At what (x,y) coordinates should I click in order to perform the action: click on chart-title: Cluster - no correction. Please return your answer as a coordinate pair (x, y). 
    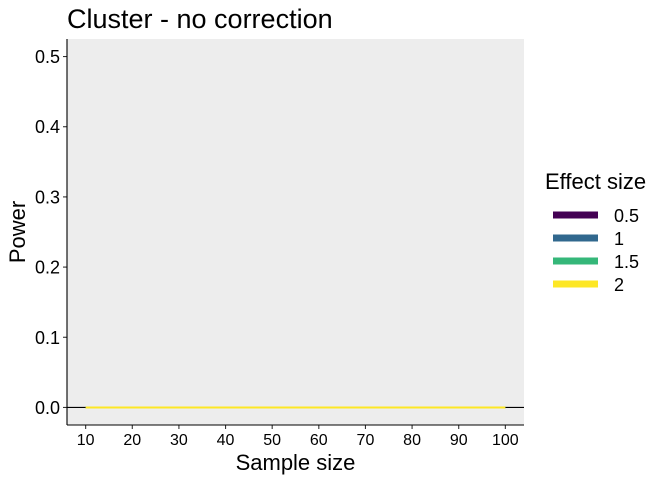
    Looking at the image, I should click on (200, 19).